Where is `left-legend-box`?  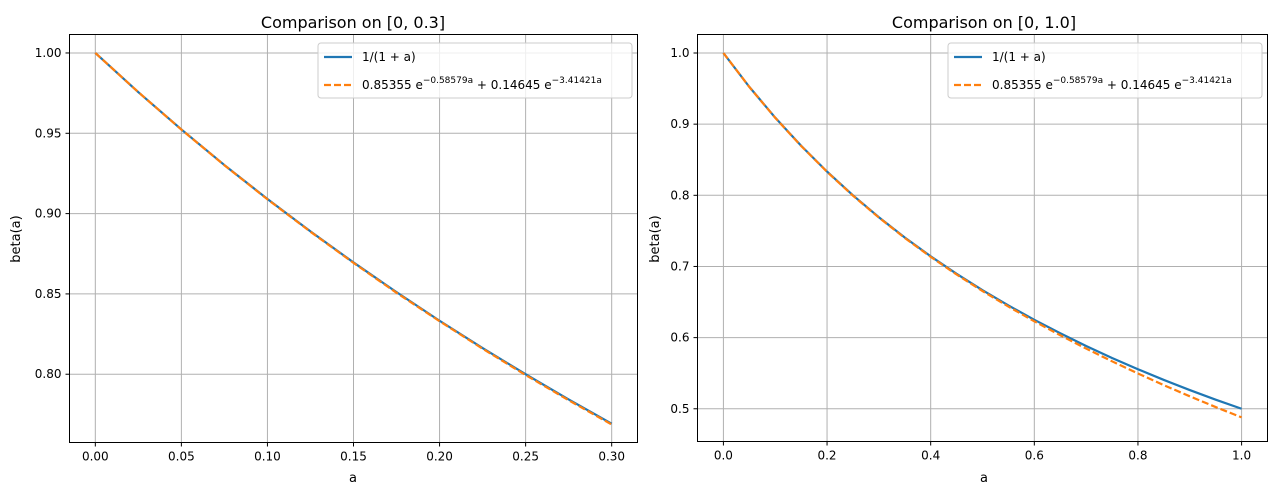
left-legend-box is located at coordinates (475, 70).